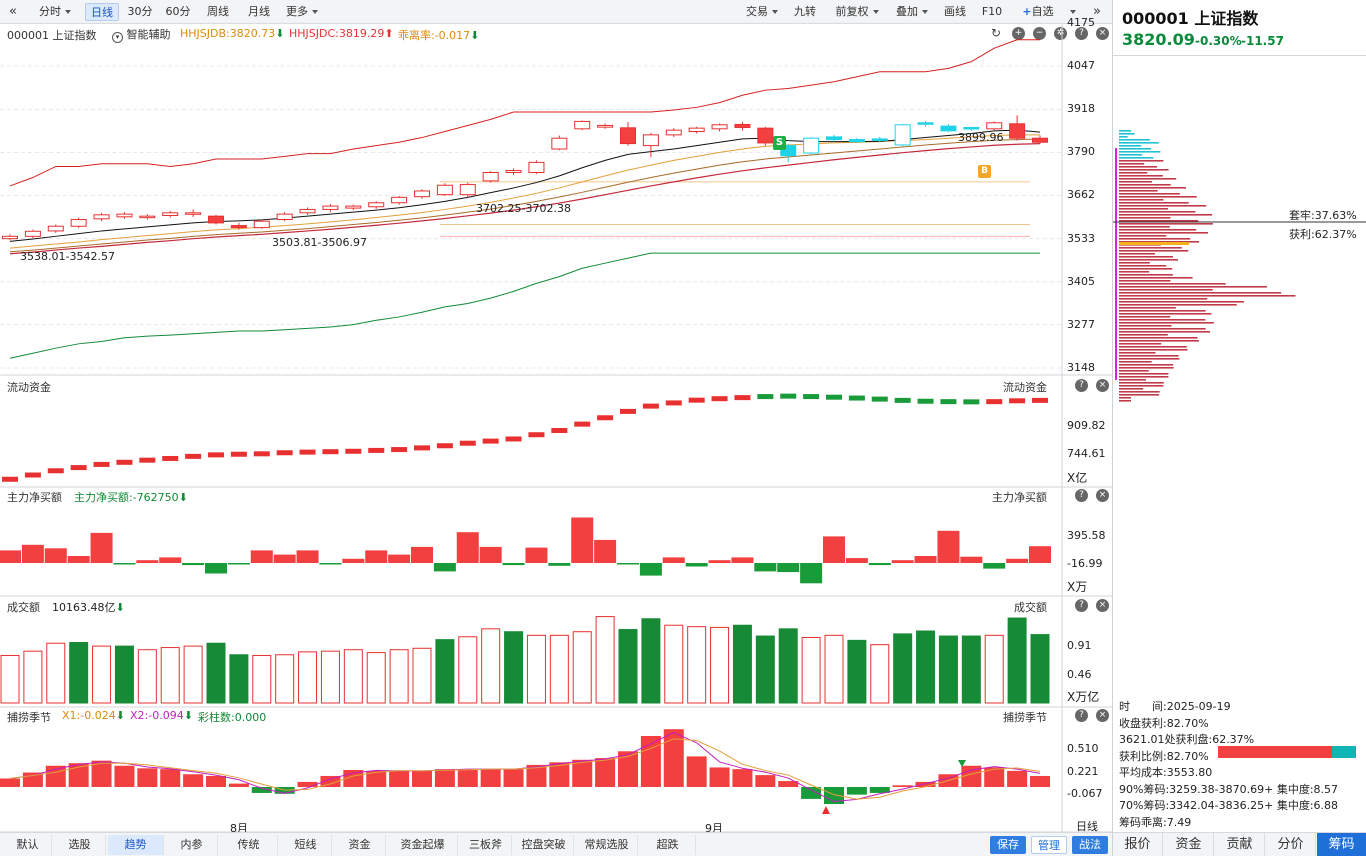 This screenshot has height=856, width=1366. Describe the element at coordinates (1008, 845) in the screenshot. I see `save-button: 保存` at that location.